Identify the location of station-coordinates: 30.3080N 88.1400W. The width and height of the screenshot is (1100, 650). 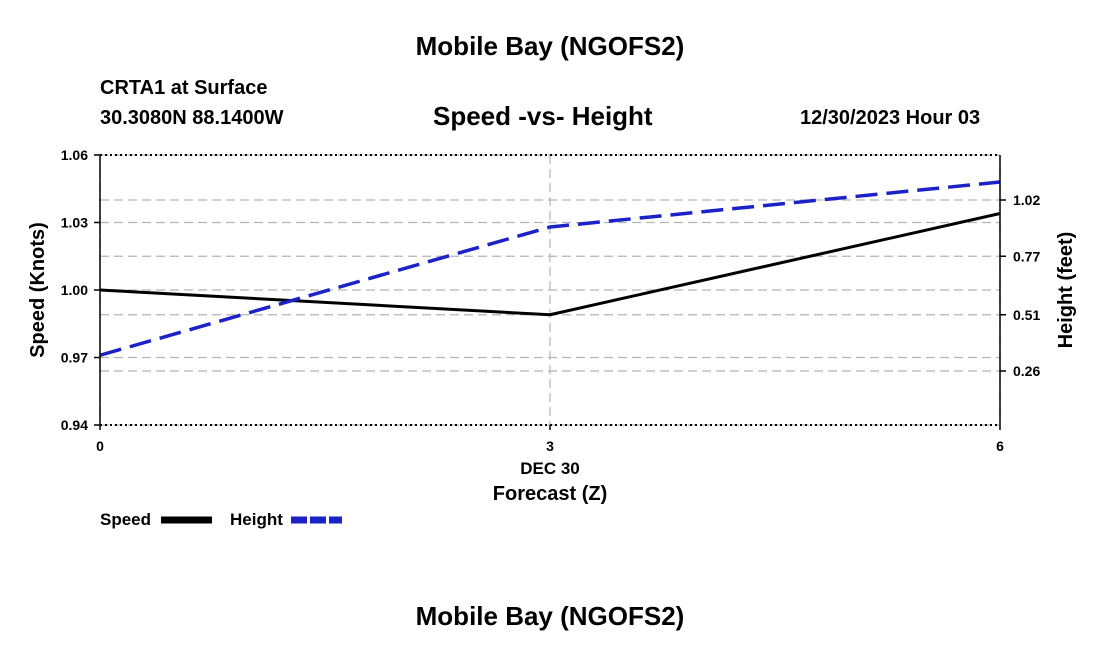
(192, 118).